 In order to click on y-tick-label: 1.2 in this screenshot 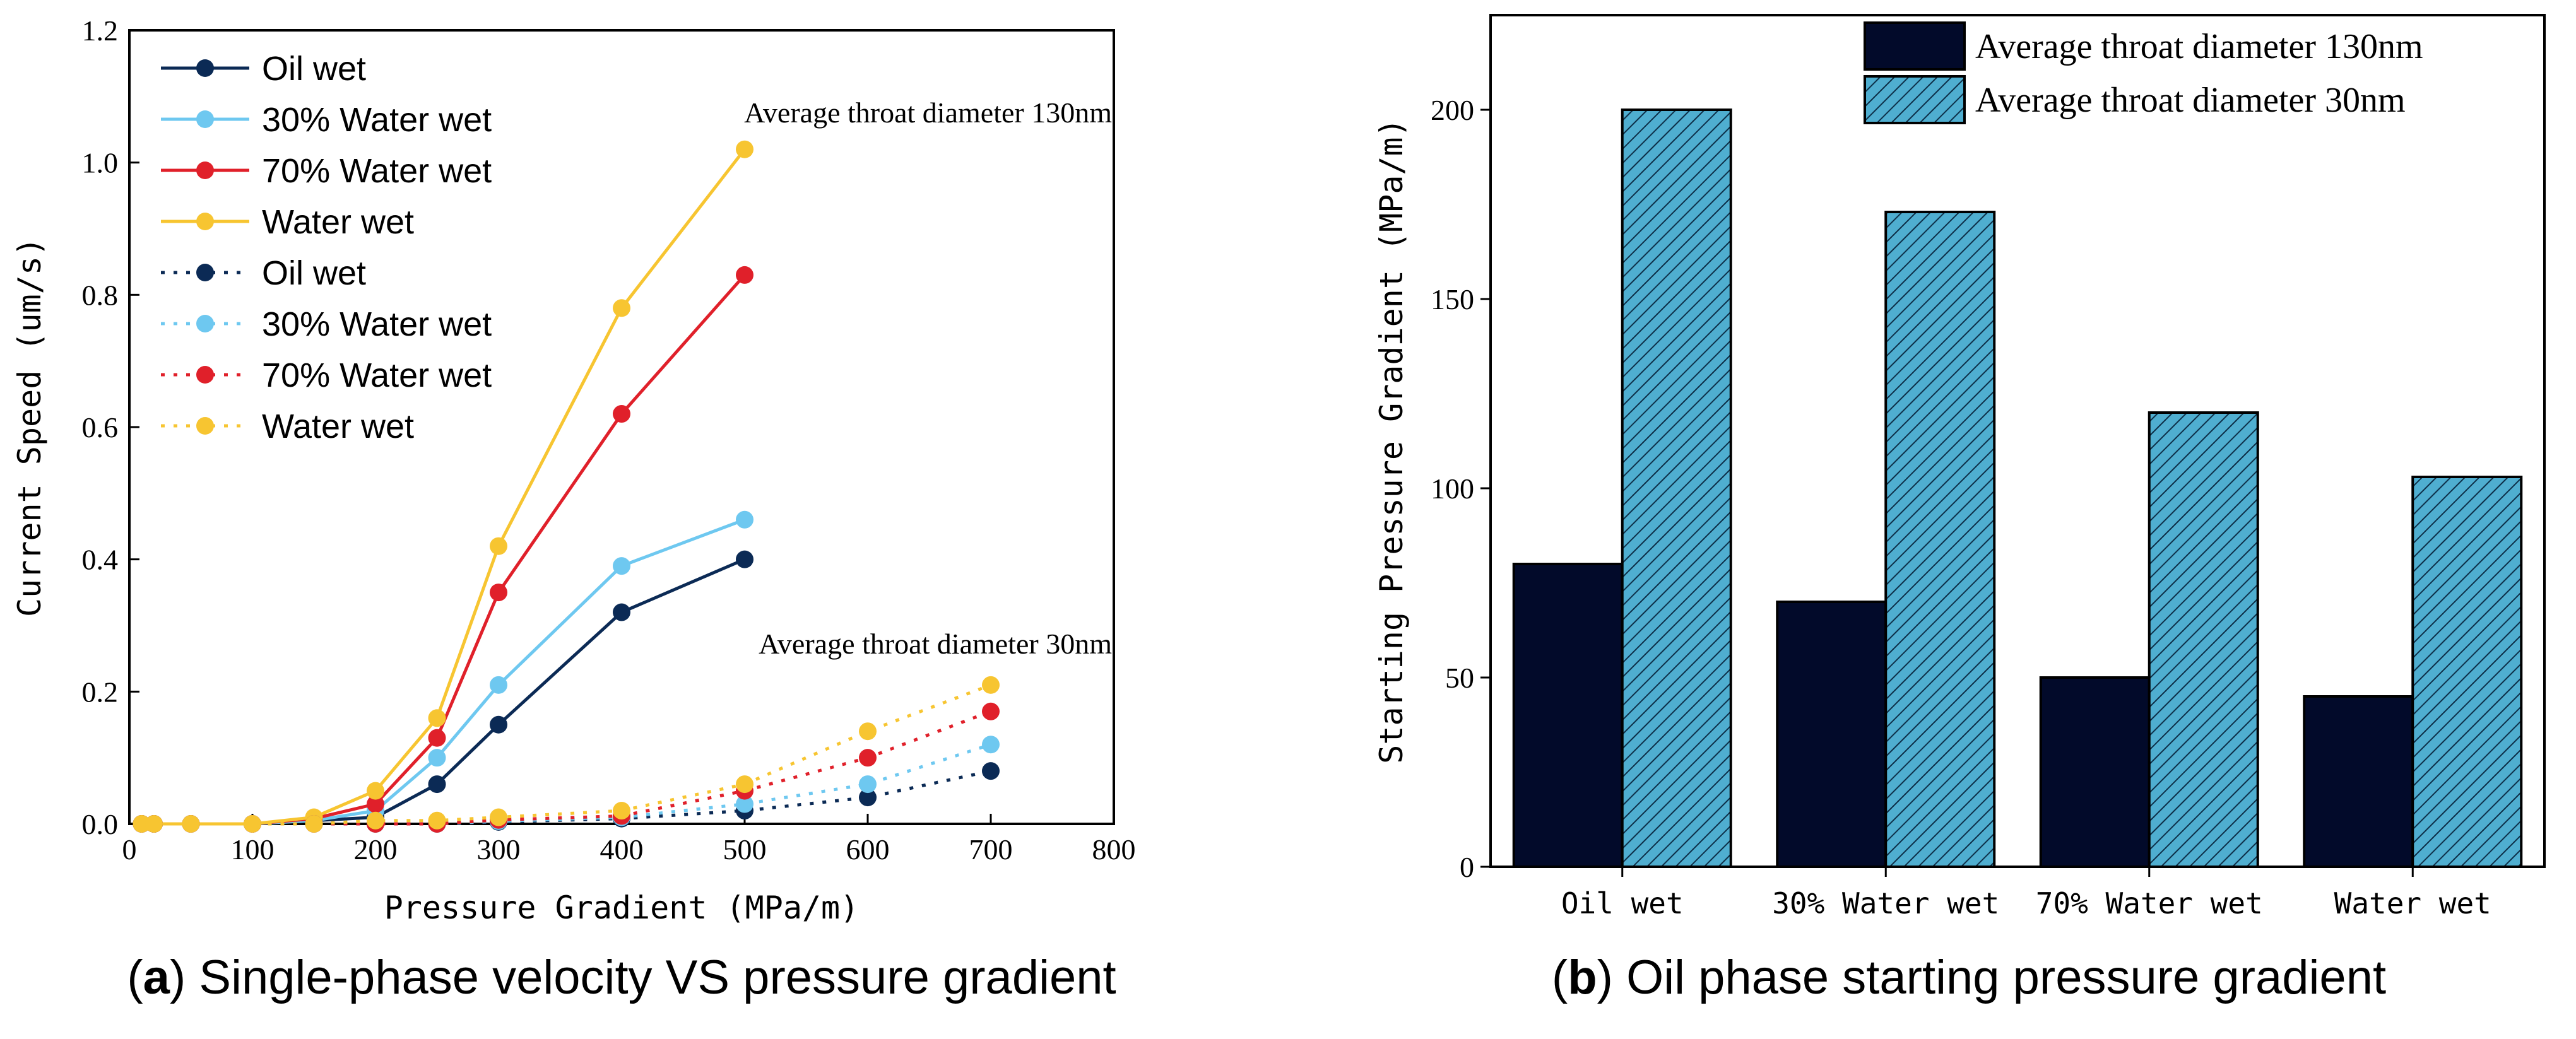, I will do `click(101, 31)`.